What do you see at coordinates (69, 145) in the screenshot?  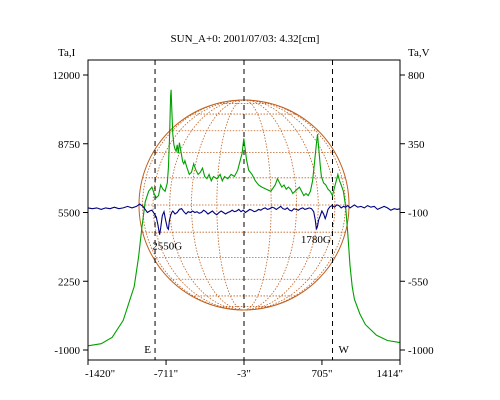 I see `left-tick-label: 8750` at bounding box center [69, 145].